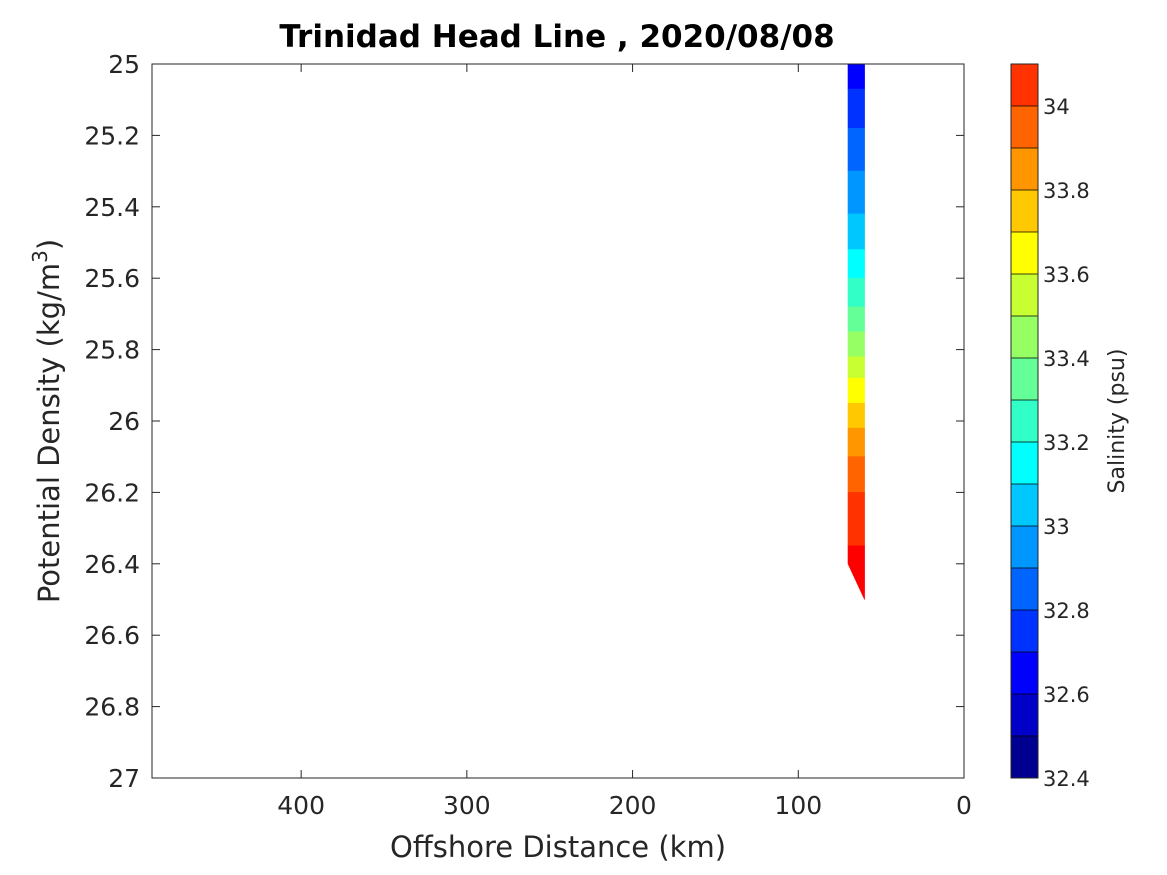  Describe the element at coordinates (1066, 695) in the screenshot. I see `colorbar-tick-label: 32.6` at that location.